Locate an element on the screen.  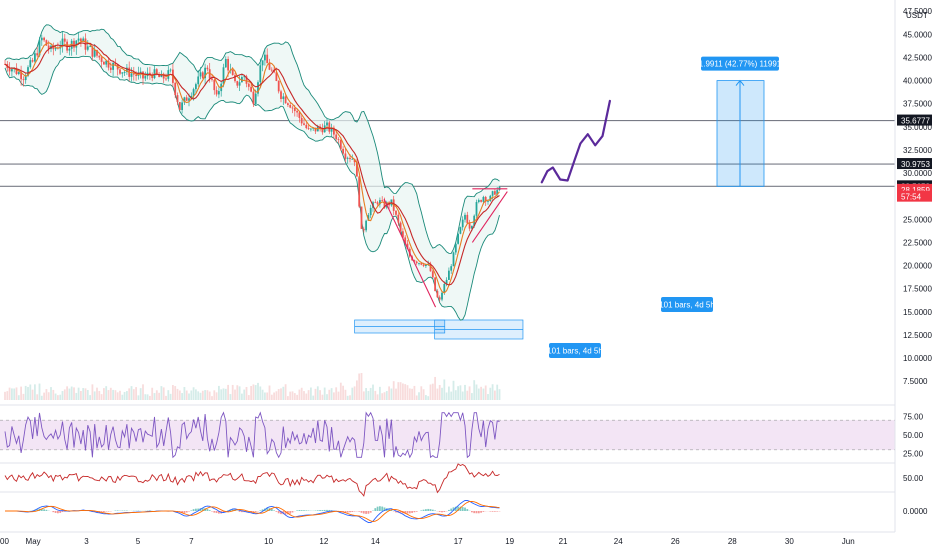
trendline-up is located at coordinates (489, 217).